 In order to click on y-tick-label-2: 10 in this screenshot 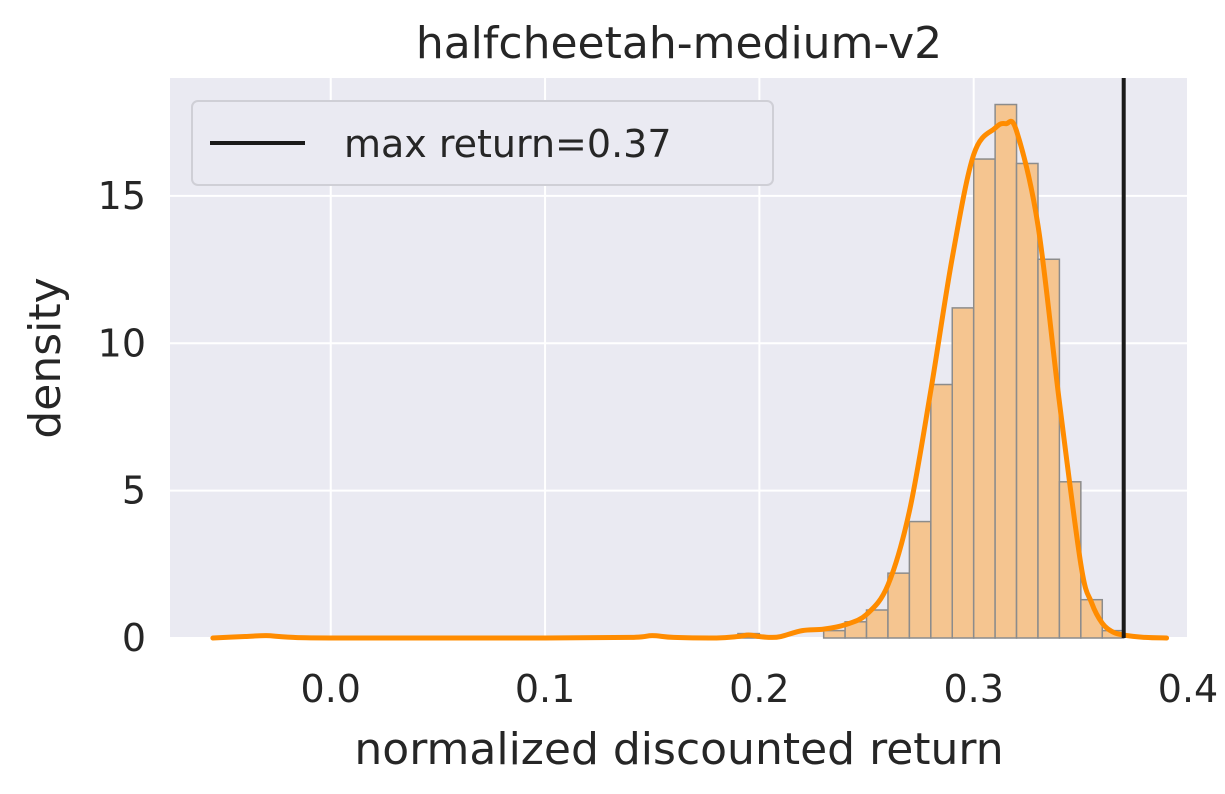, I will do `click(122, 343)`.